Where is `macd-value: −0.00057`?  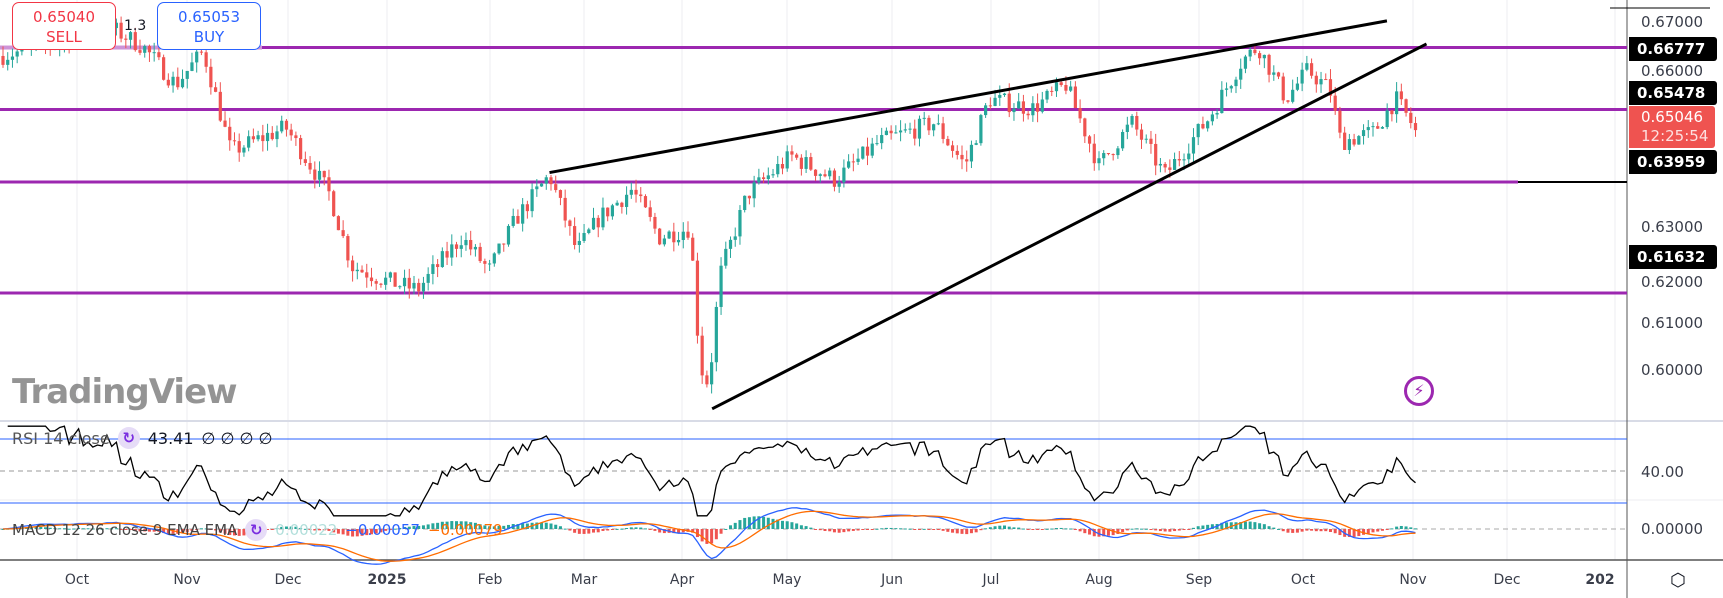
macd-value: −0.00057 is located at coordinates (382, 530).